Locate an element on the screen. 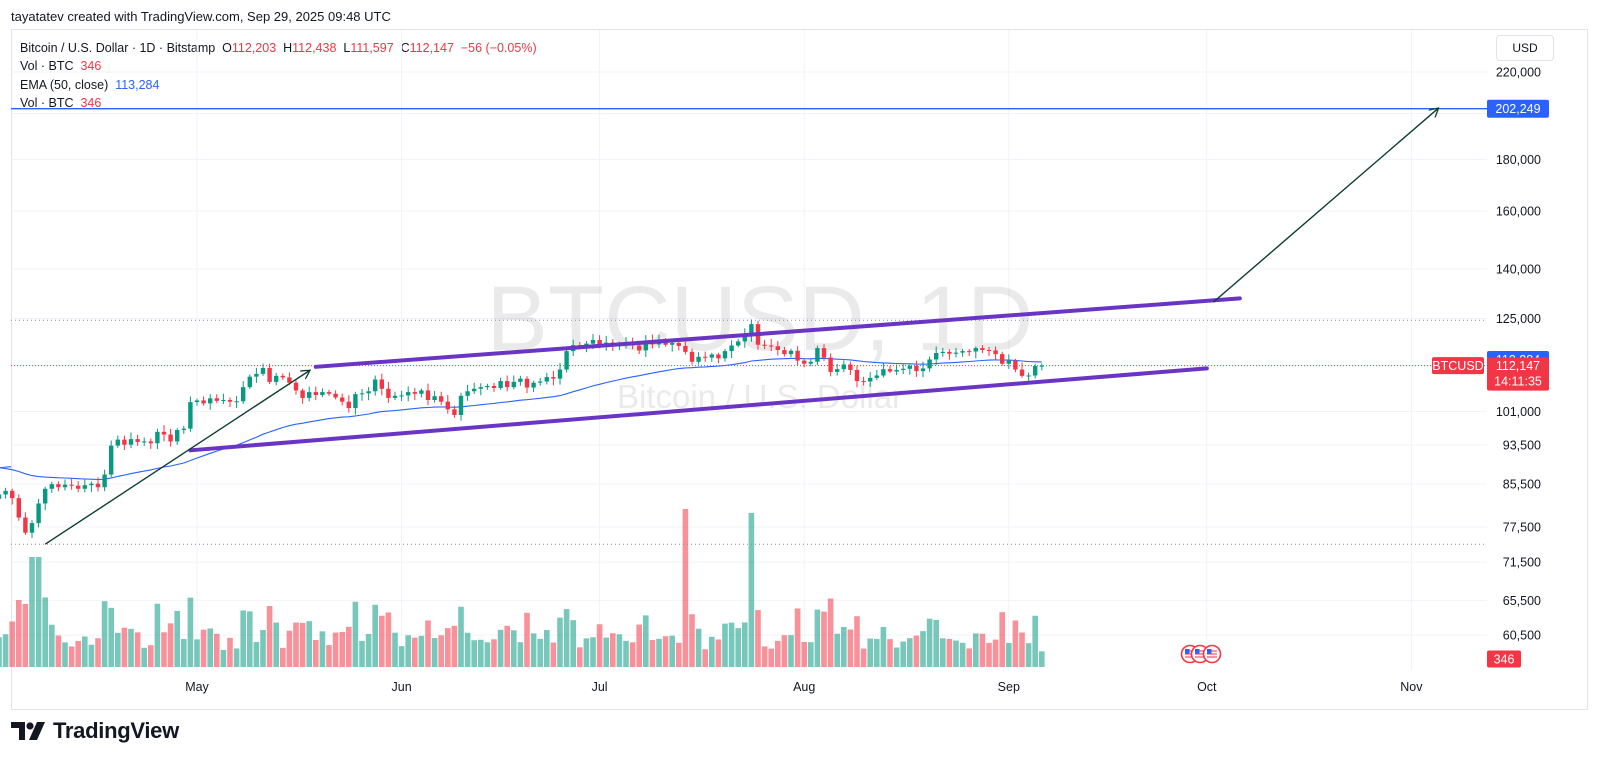 This screenshot has height=779, width=1600. volume-label: Vol · BTC is located at coordinates (47, 66).